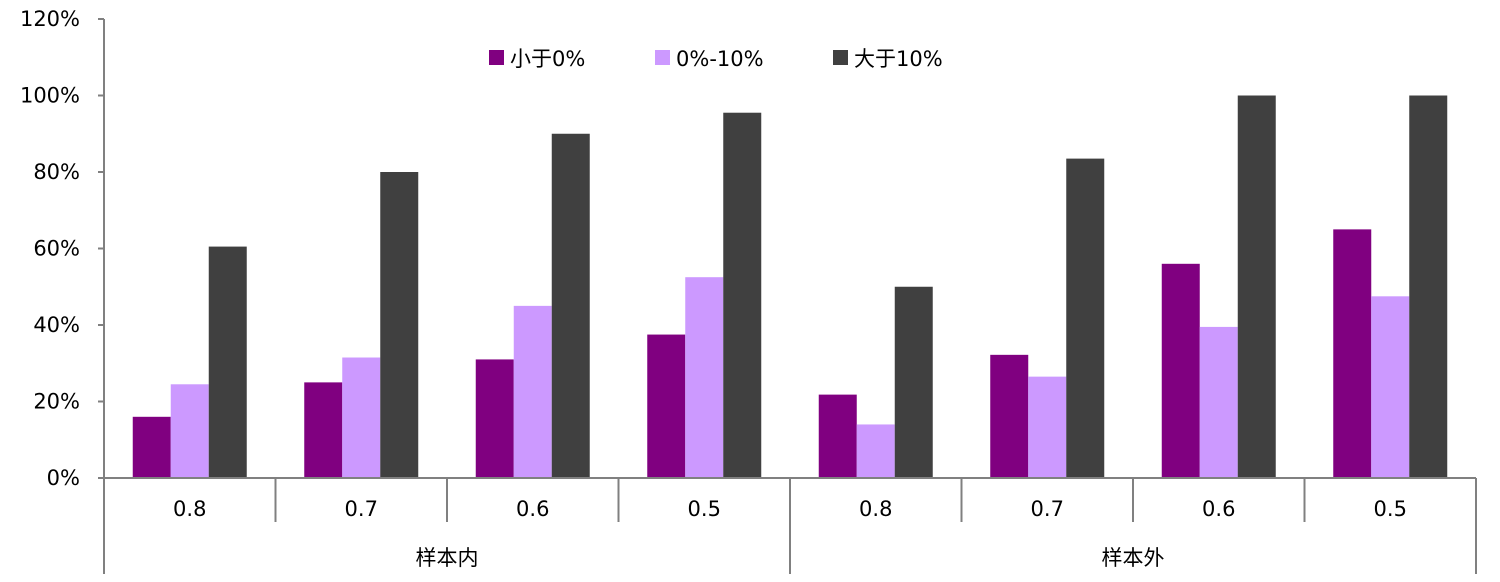 The width and height of the screenshot is (1500, 582). I want to click on y-axis: 0% 20% 40% 60% 80% 100% 120%, so click(62, 290).